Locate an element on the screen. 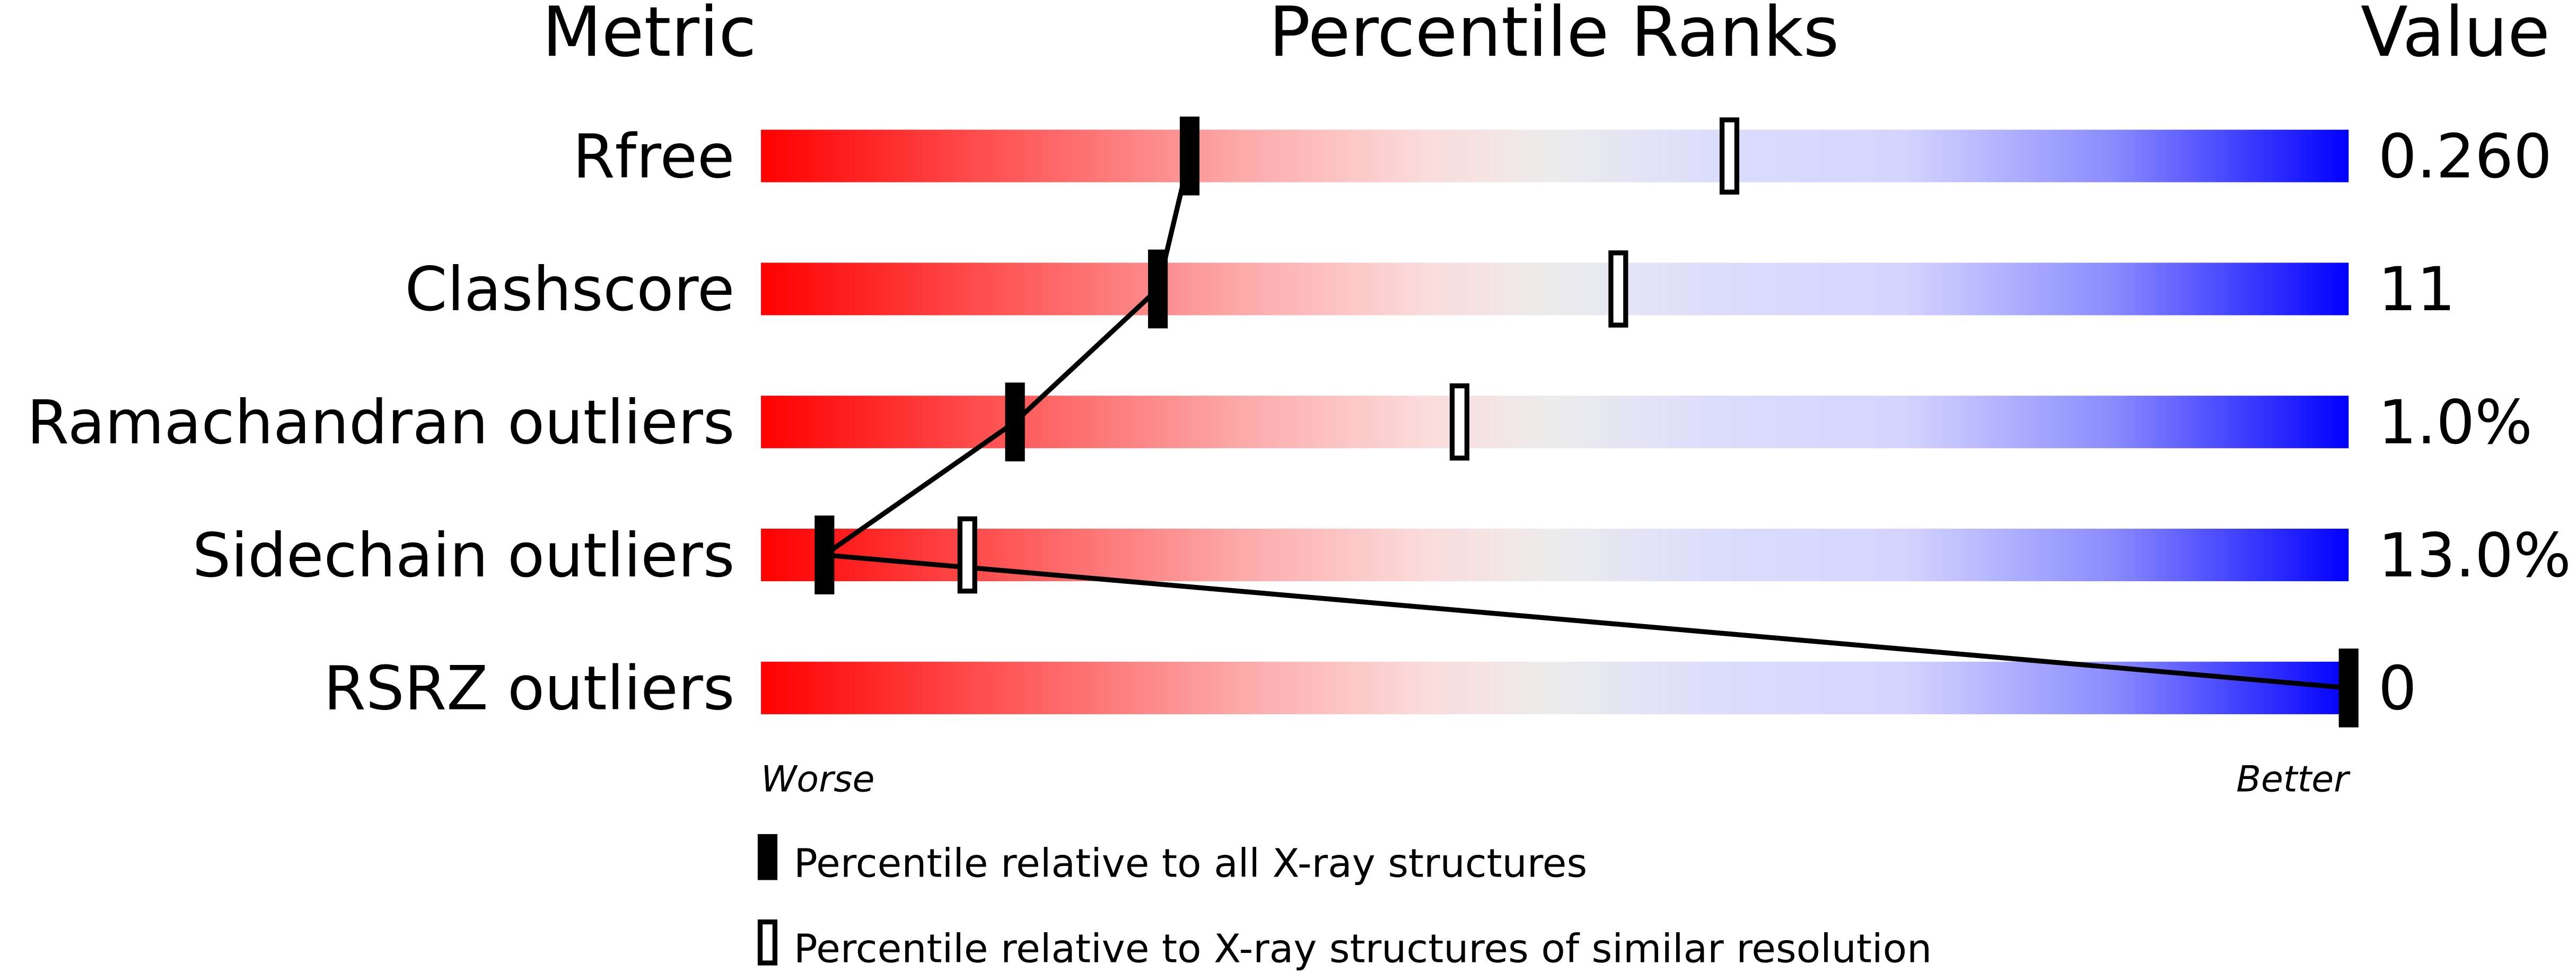 This screenshot has height=972, width=2576. metric-label: RSRZ outliers is located at coordinates (528, 689).